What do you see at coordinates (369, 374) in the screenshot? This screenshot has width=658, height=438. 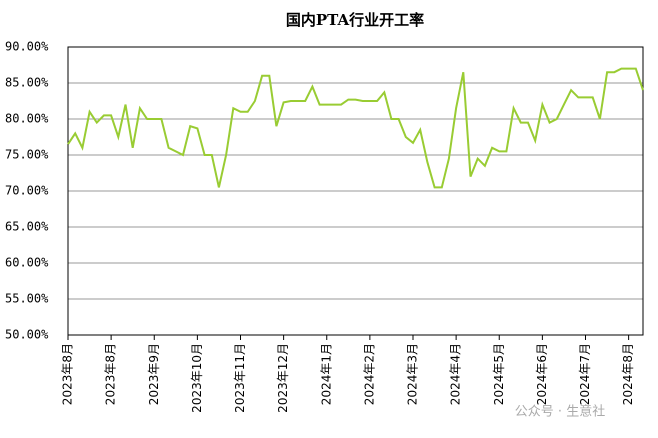 I see `x-tick-label: 2024年2月` at bounding box center [369, 374].